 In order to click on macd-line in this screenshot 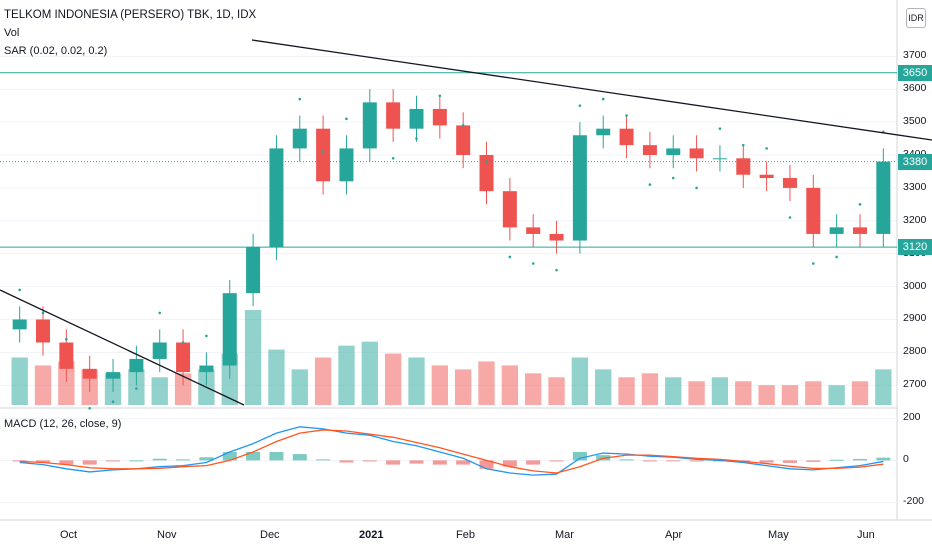, I will do `click(451, 451)`.